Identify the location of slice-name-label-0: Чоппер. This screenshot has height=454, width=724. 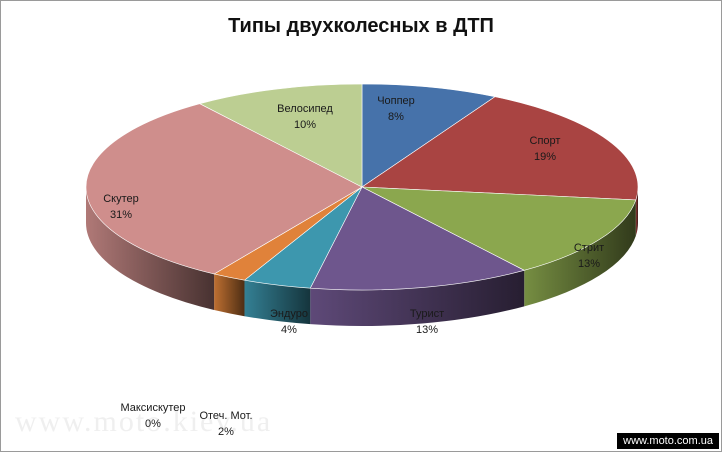
(396, 101).